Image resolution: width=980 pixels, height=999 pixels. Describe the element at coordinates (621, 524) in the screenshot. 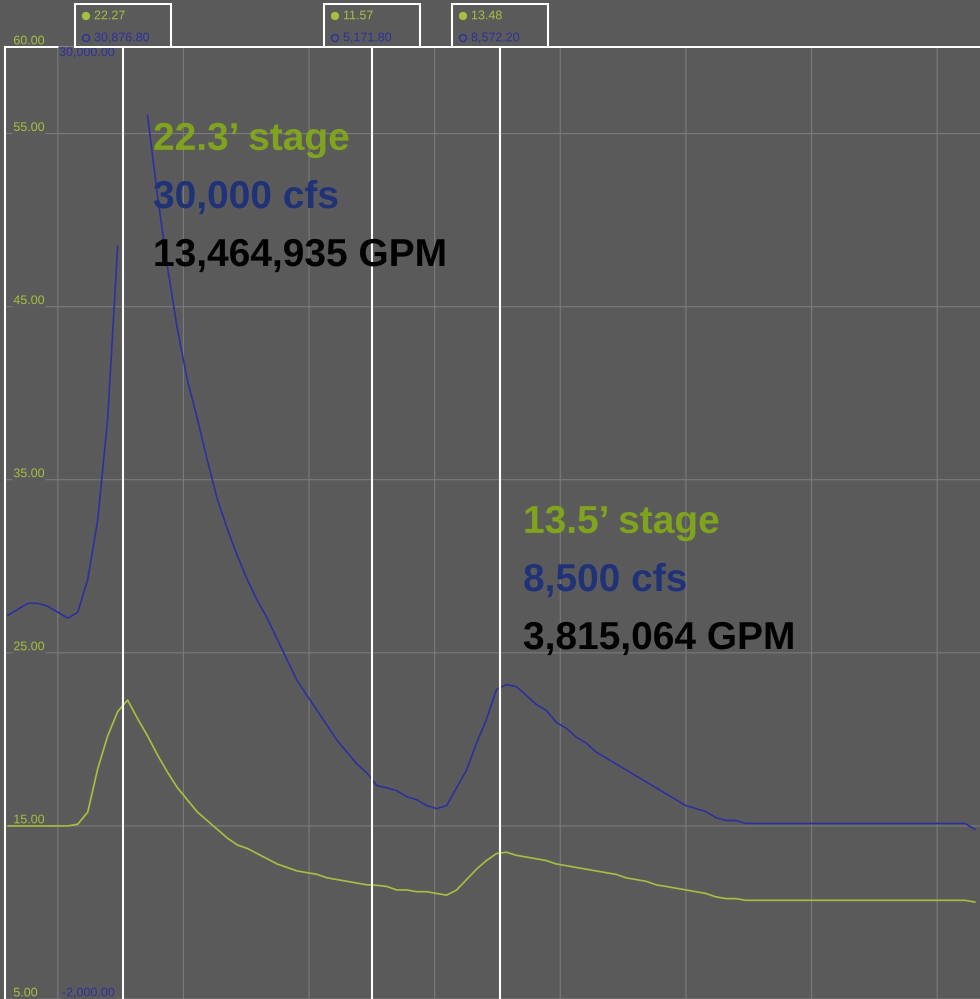

I see `annotation: 13.5’ stage` at that location.